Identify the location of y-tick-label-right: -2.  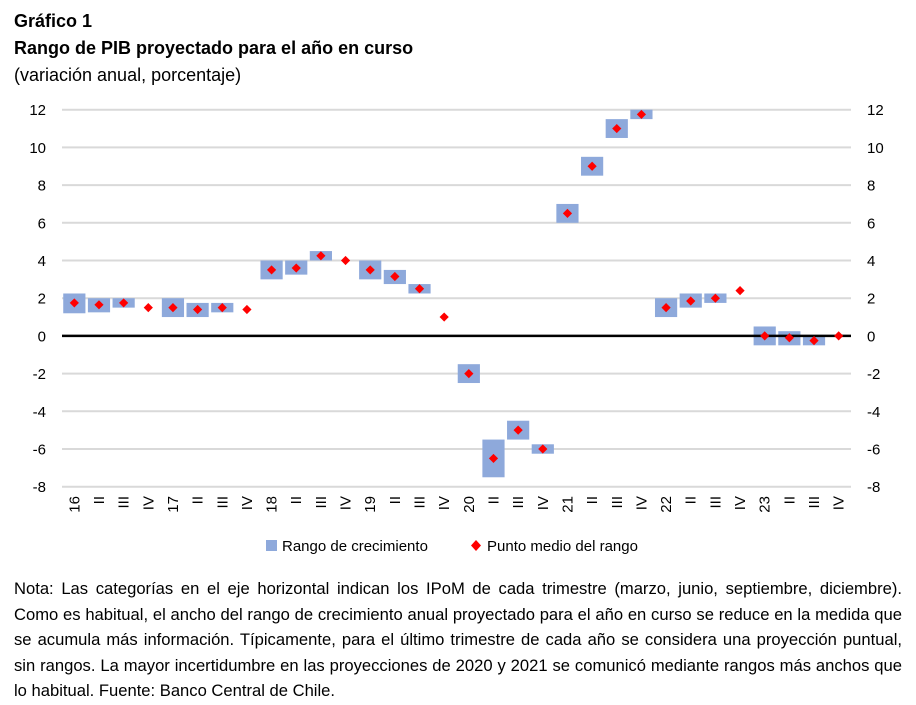
(873, 374).